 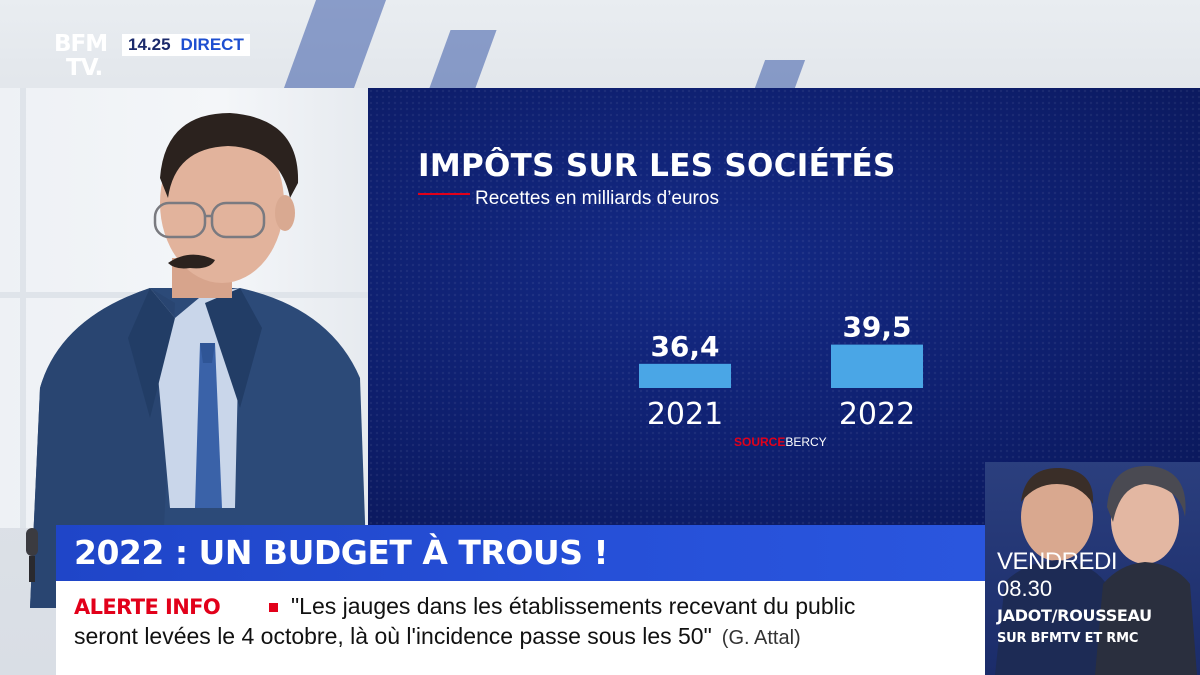 I want to click on promo-channel: SUR BFMTV ET RMC, so click(x=1068, y=638).